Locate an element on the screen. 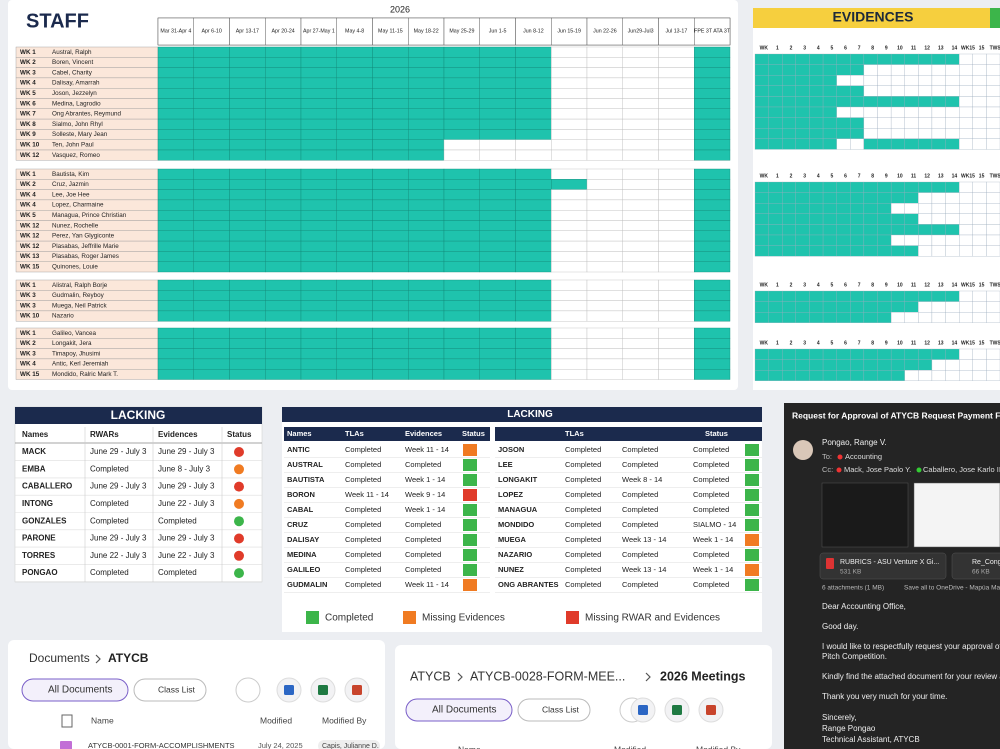 The width and height of the screenshot is (1000, 749). column-header: Apr 6-10 is located at coordinates (211, 31).